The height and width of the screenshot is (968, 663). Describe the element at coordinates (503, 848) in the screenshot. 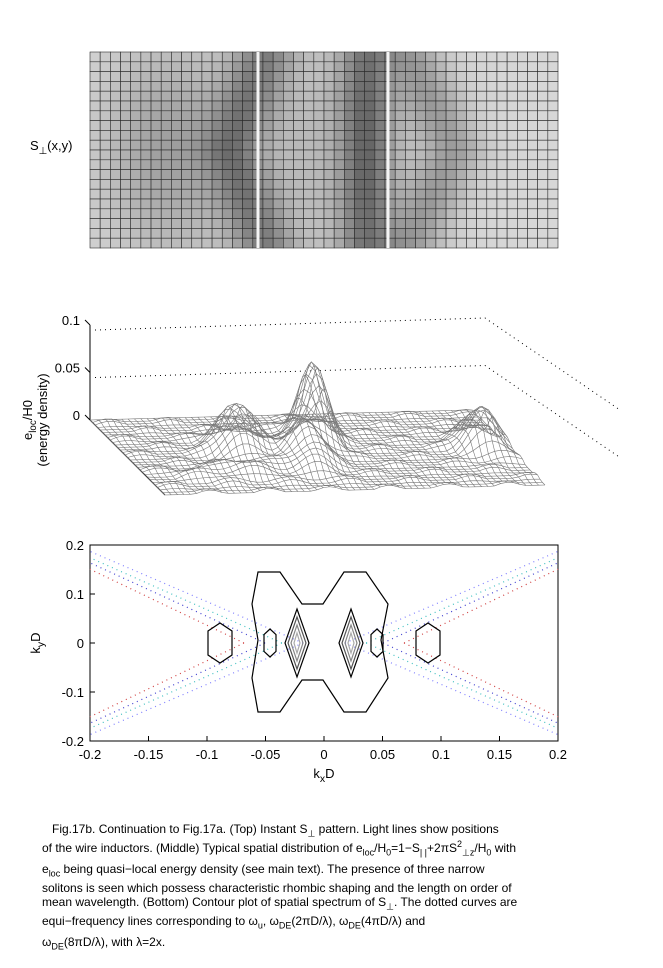

I see `text-run: with` at that location.